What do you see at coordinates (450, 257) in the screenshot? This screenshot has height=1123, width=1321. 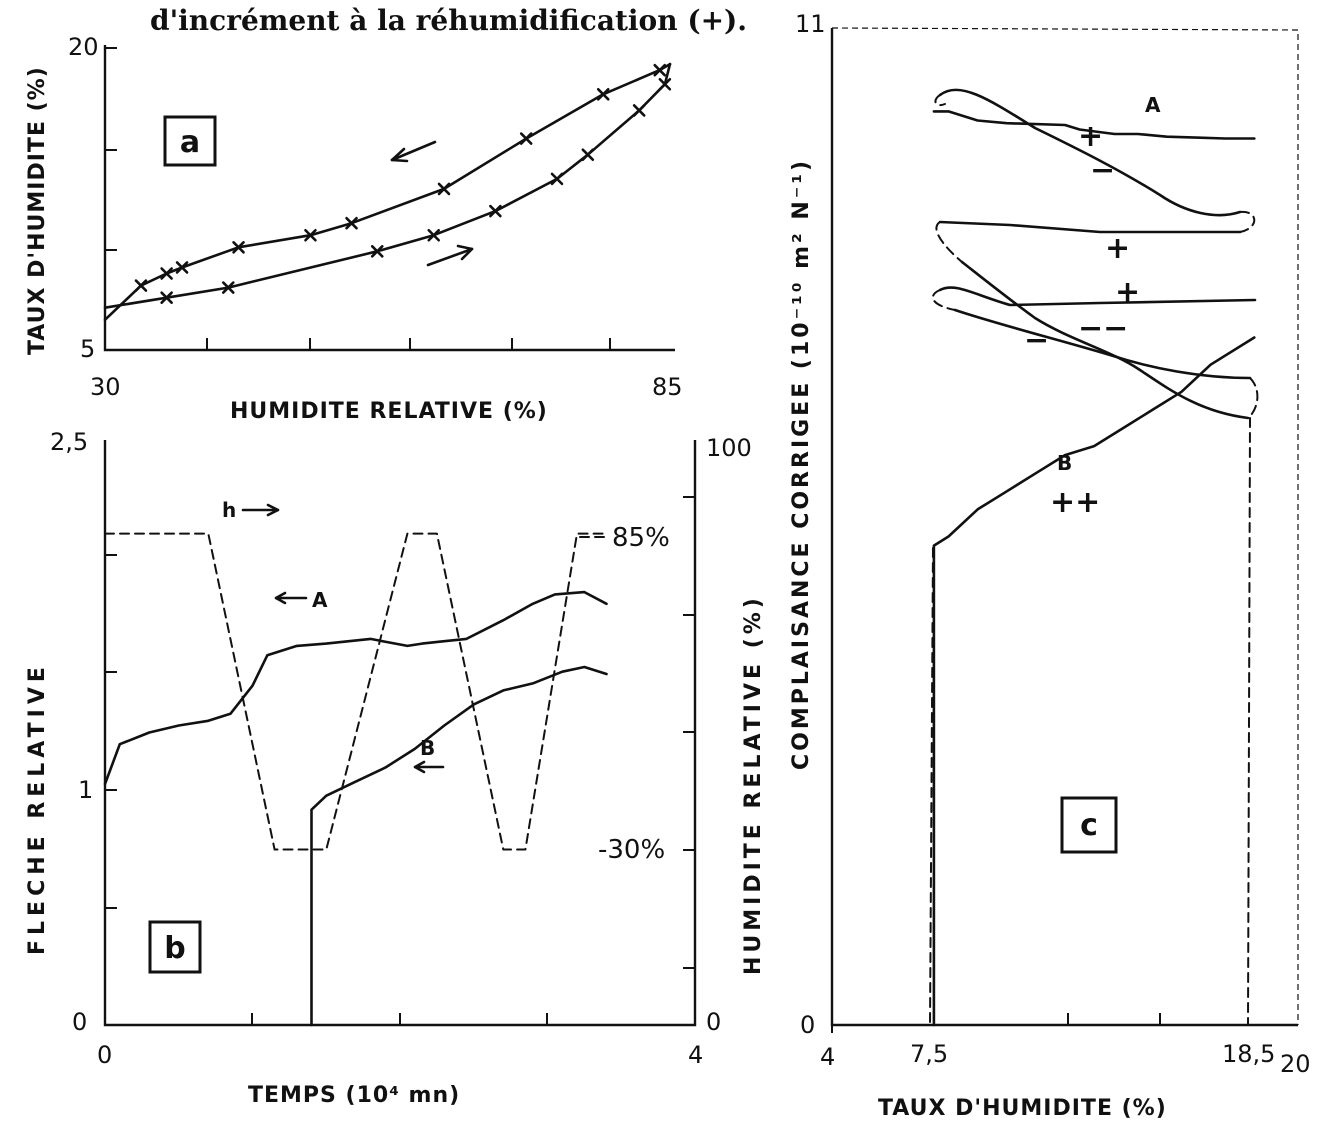 I see `arrow-absorption` at bounding box center [450, 257].